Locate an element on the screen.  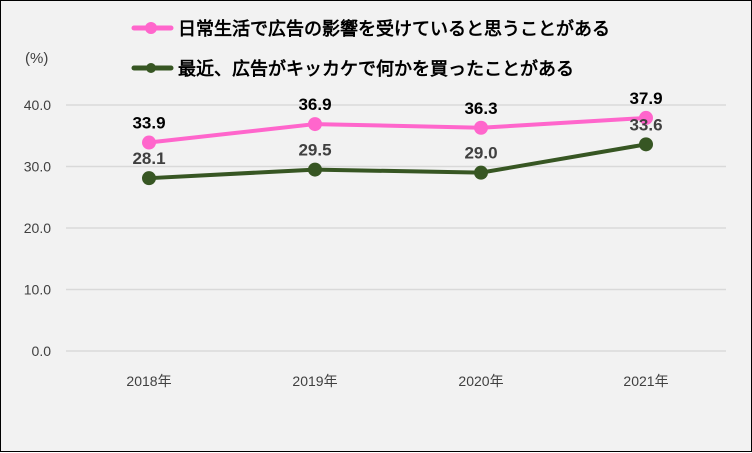
data-label: 36.9 is located at coordinates (314, 104).